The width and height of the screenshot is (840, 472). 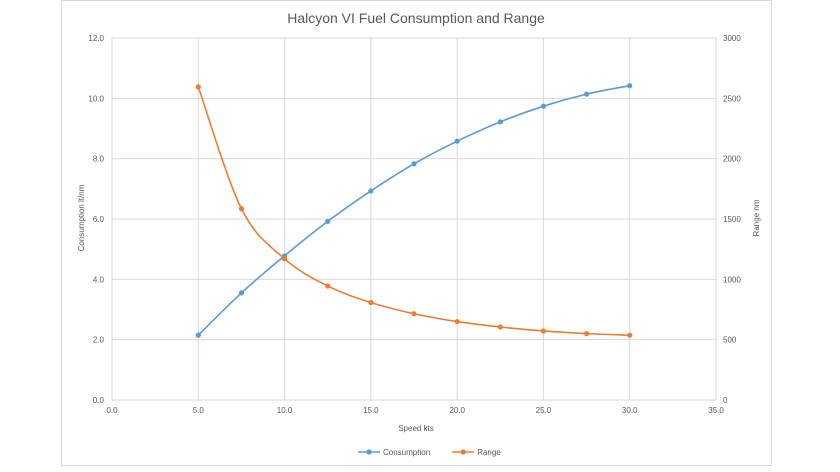 What do you see at coordinates (630, 410) in the screenshot?
I see `x-tick-label: 30.0` at bounding box center [630, 410].